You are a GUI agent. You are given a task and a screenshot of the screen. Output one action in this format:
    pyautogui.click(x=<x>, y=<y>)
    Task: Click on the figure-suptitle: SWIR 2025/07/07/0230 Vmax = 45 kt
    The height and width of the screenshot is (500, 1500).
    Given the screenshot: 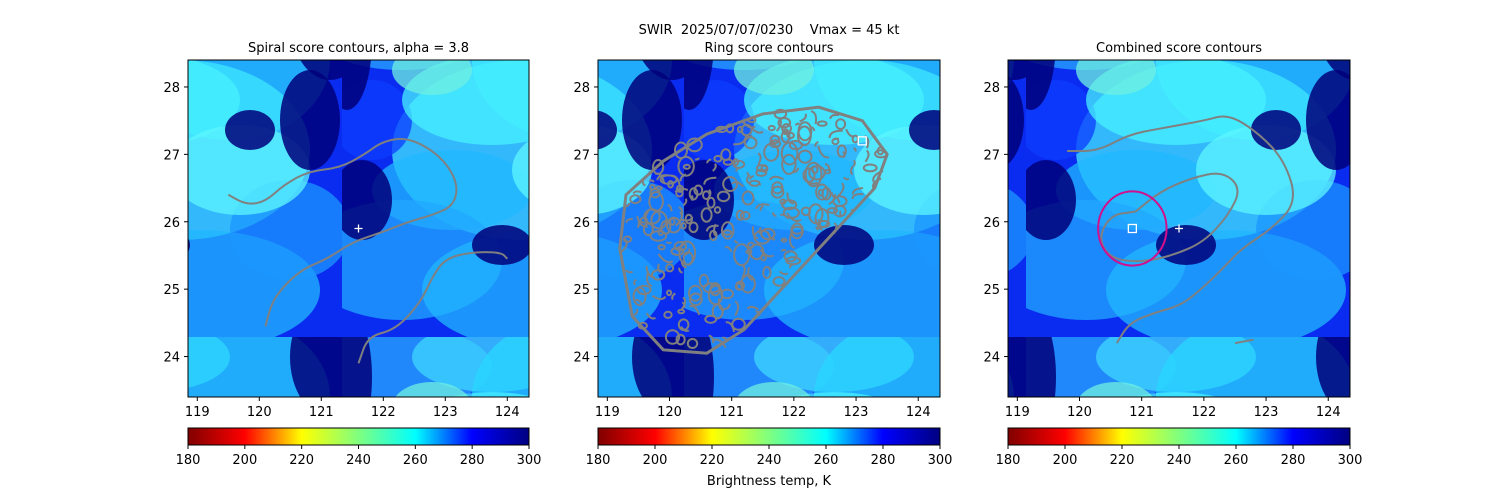 What is the action you would take?
    pyautogui.click(x=769, y=30)
    